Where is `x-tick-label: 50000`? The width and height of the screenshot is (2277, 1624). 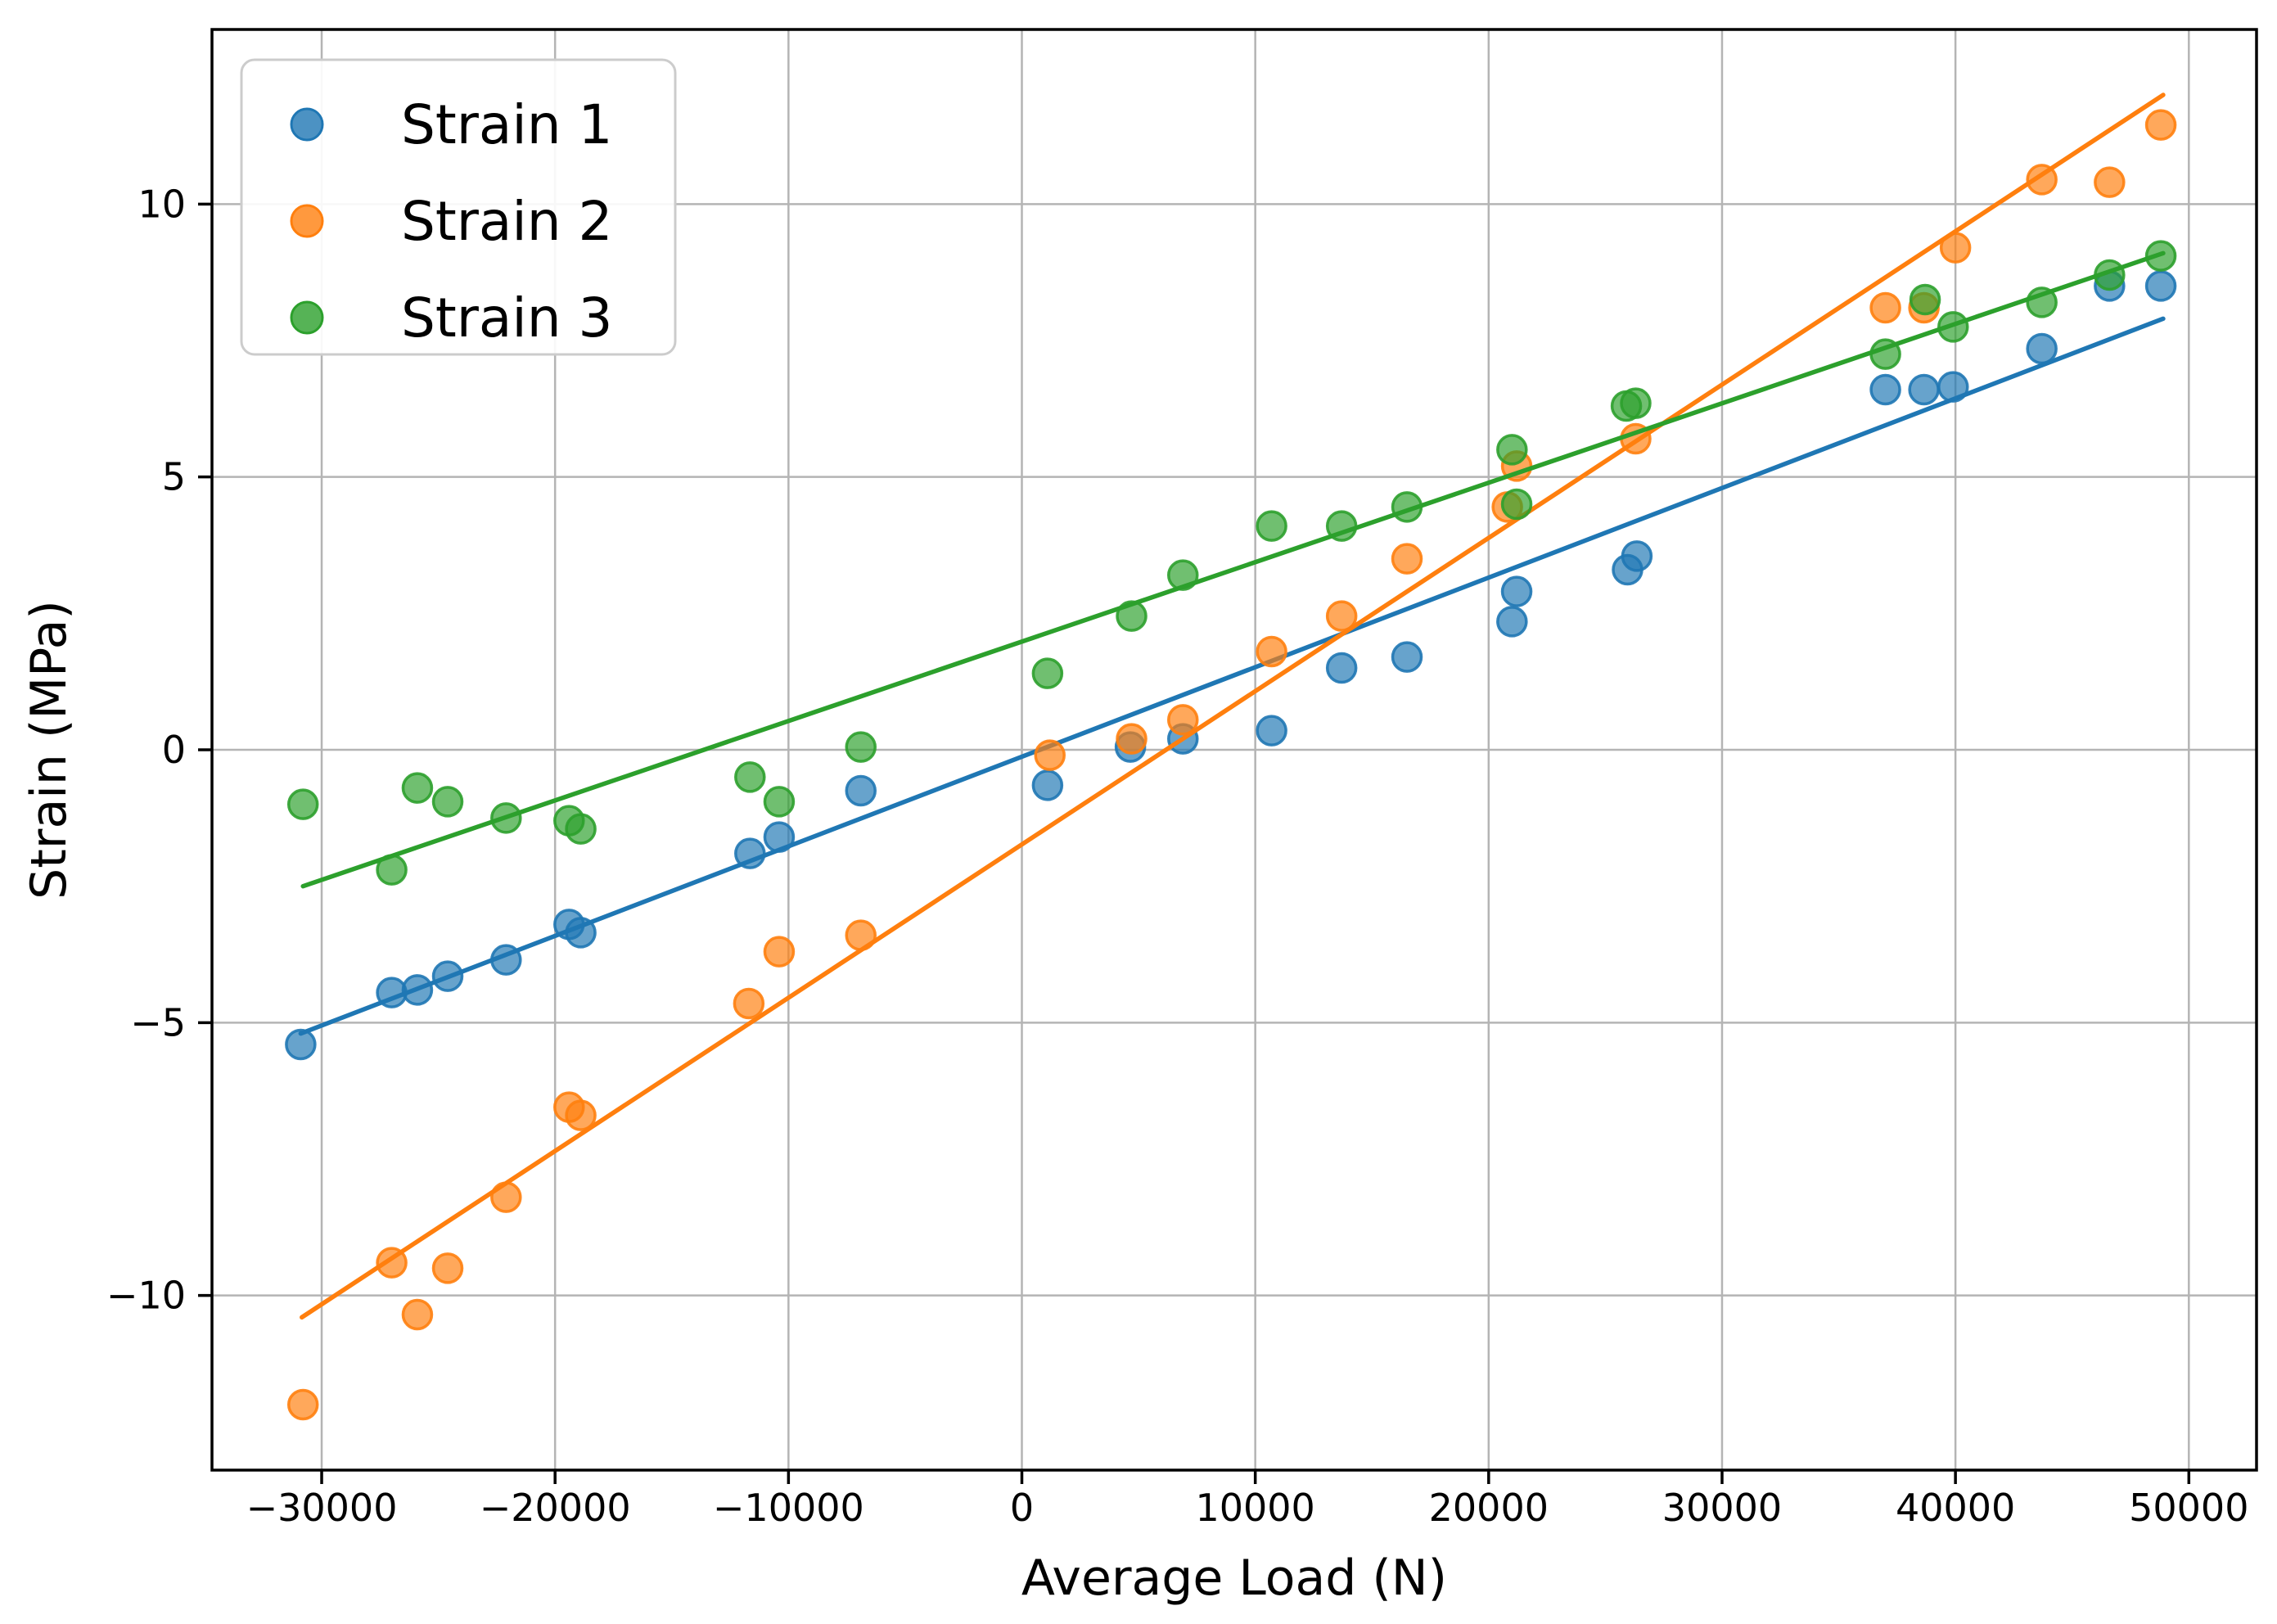 x-tick-label: 50000 is located at coordinates (2189, 1508).